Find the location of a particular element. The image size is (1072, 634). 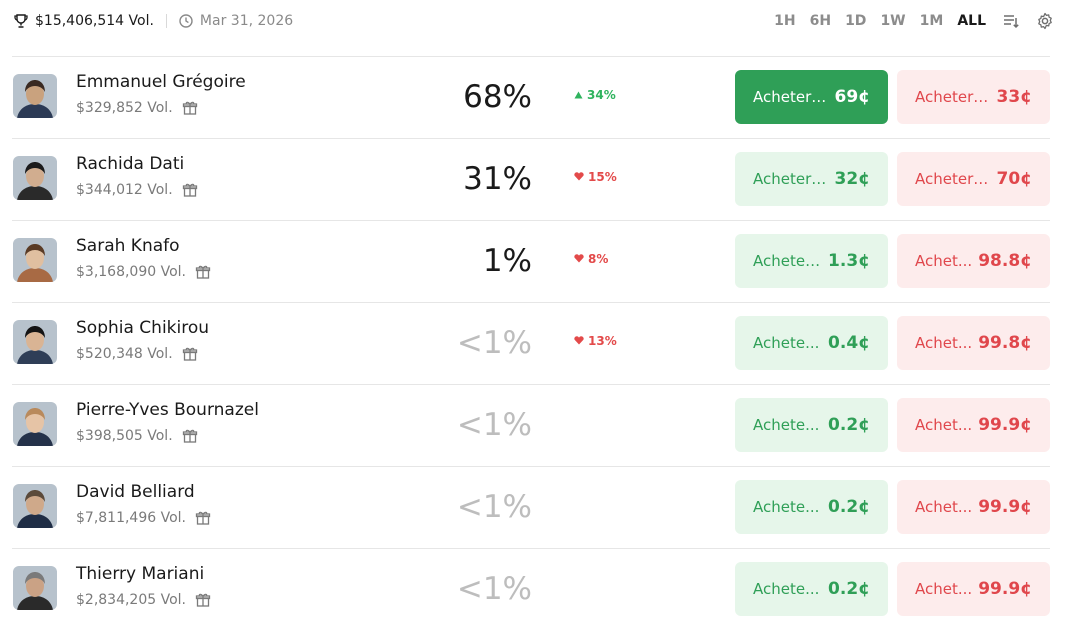

chance-block: 31% 15% is located at coordinates (552, 179).